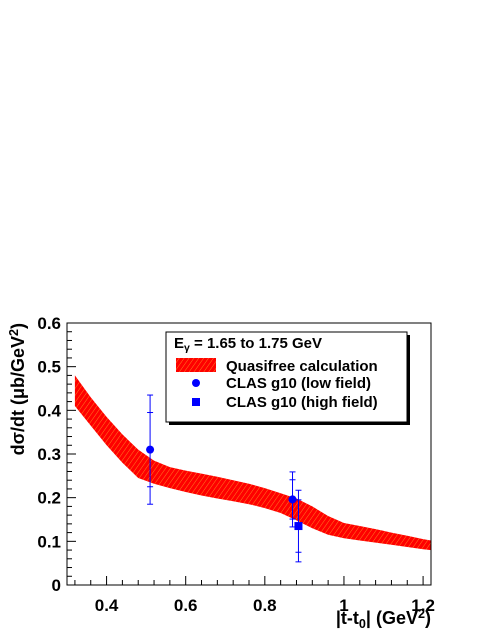 The height and width of the screenshot is (640, 491). Describe the element at coordinates (187, 348) in the screenshot. I see `legend-header-part: γ` at that location.